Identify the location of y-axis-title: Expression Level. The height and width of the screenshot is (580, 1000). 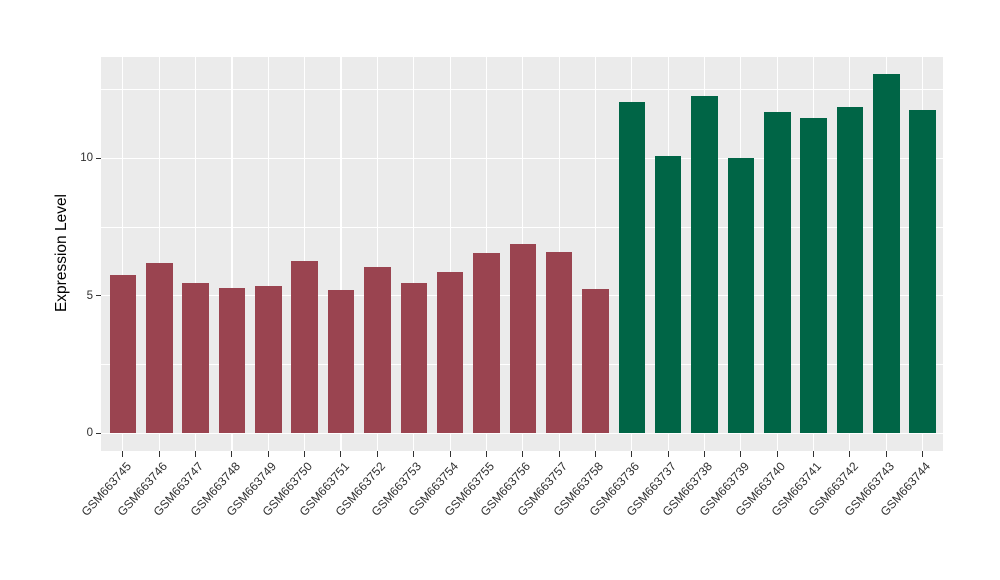
(61, 253).